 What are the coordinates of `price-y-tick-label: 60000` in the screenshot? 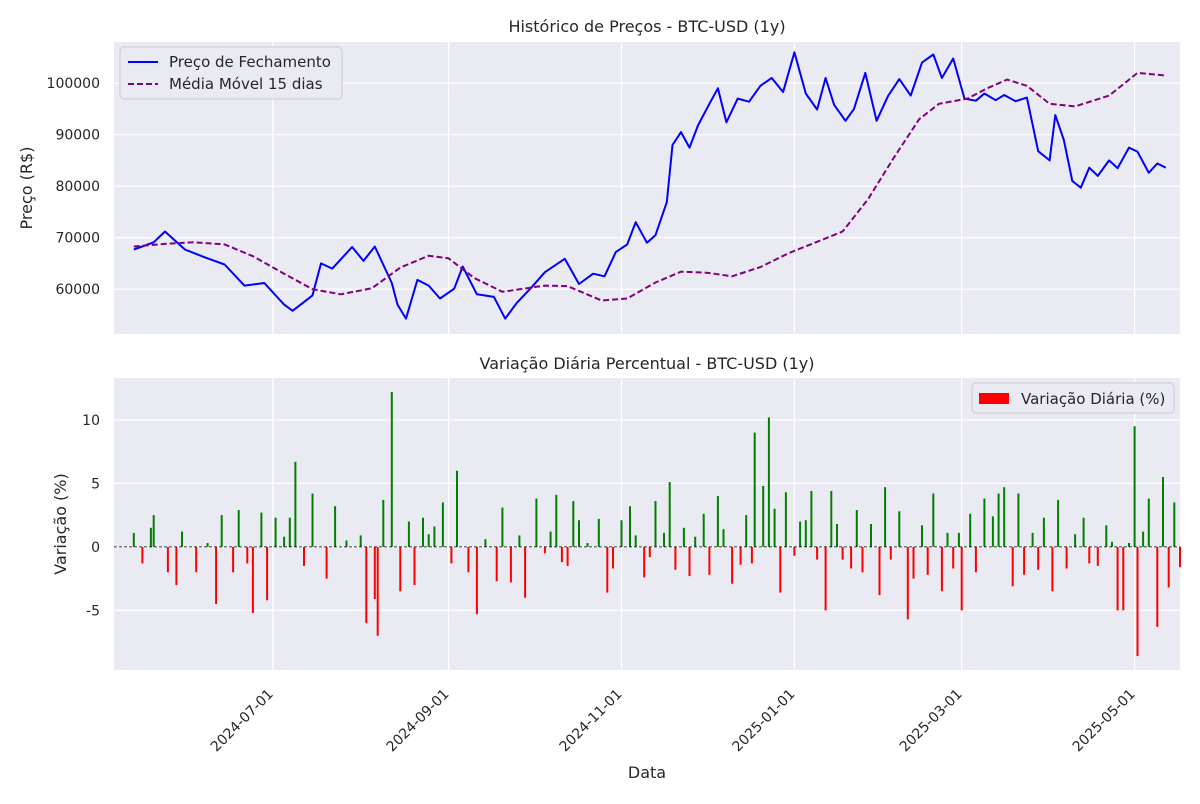 It's located at (77, 290).